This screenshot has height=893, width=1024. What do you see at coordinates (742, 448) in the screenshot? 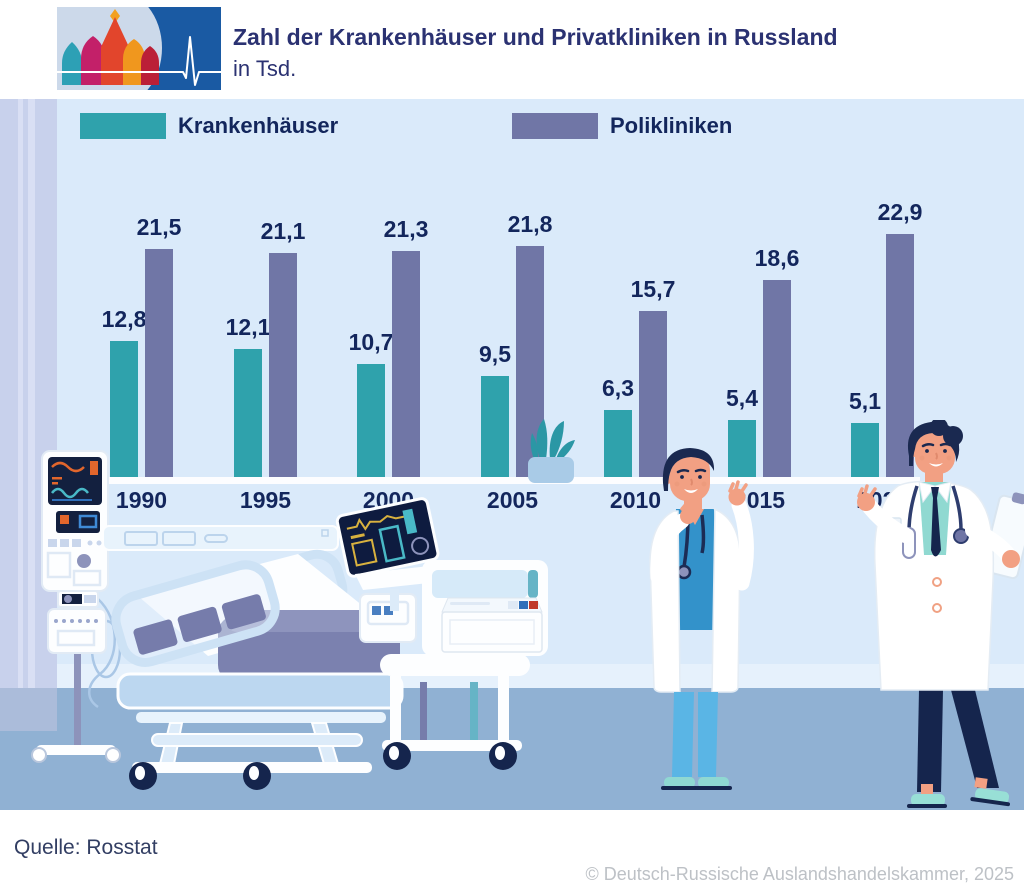
I see `krankenhaeuser-bar-2015` at bounding box center [742, 448].